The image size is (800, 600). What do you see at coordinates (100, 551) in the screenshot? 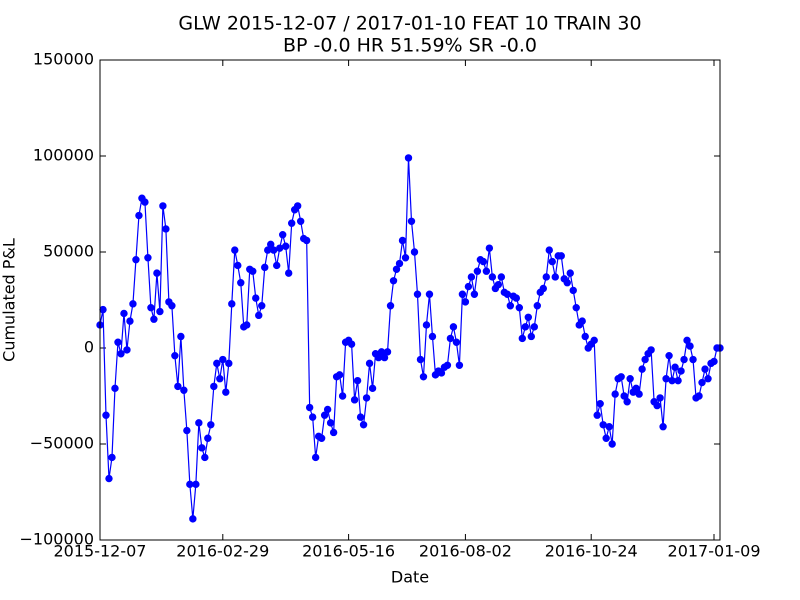
I see `x-tick-label: 2015-12-07` at bounding box center [100, 551].